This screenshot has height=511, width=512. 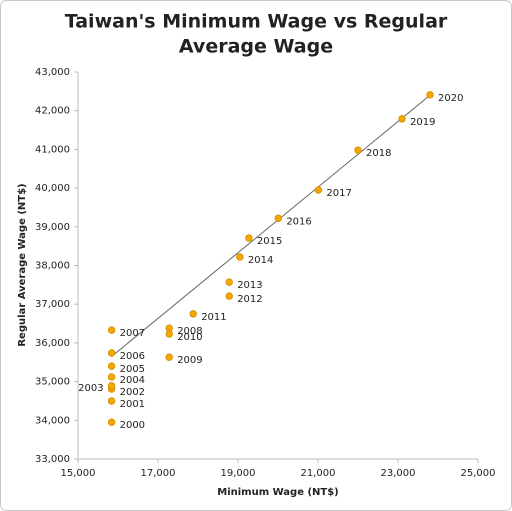 What do you see at coordinates (450, 98) in the screenshot?
I see `point-label: 2020` at bounding box center [450, 98].